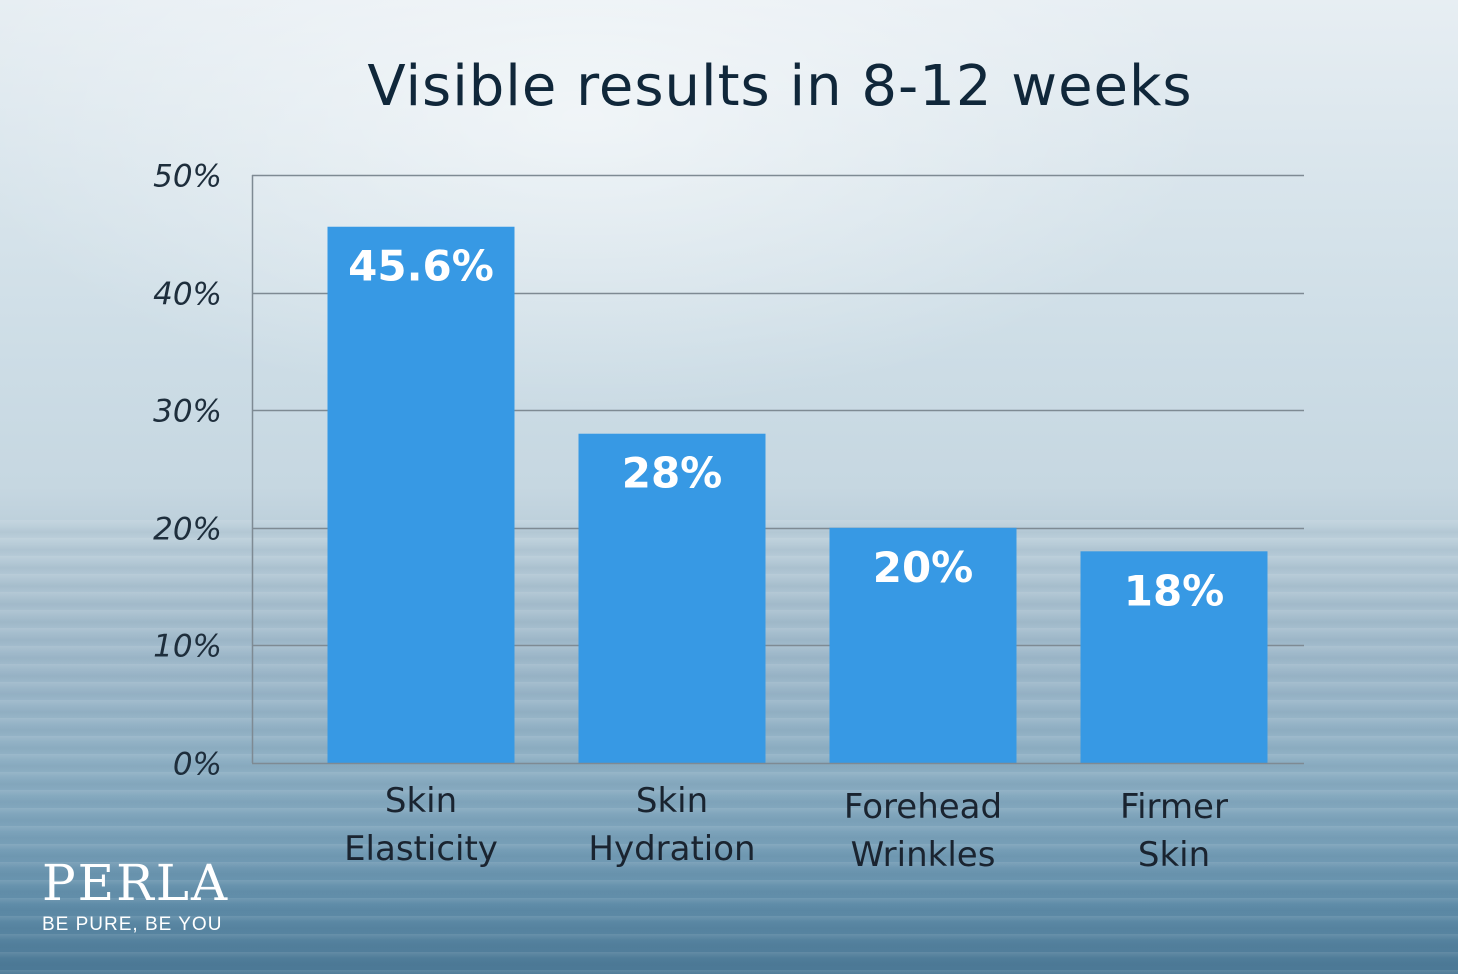  I want to click on y-tick-label: 20%, so click(187, 530).